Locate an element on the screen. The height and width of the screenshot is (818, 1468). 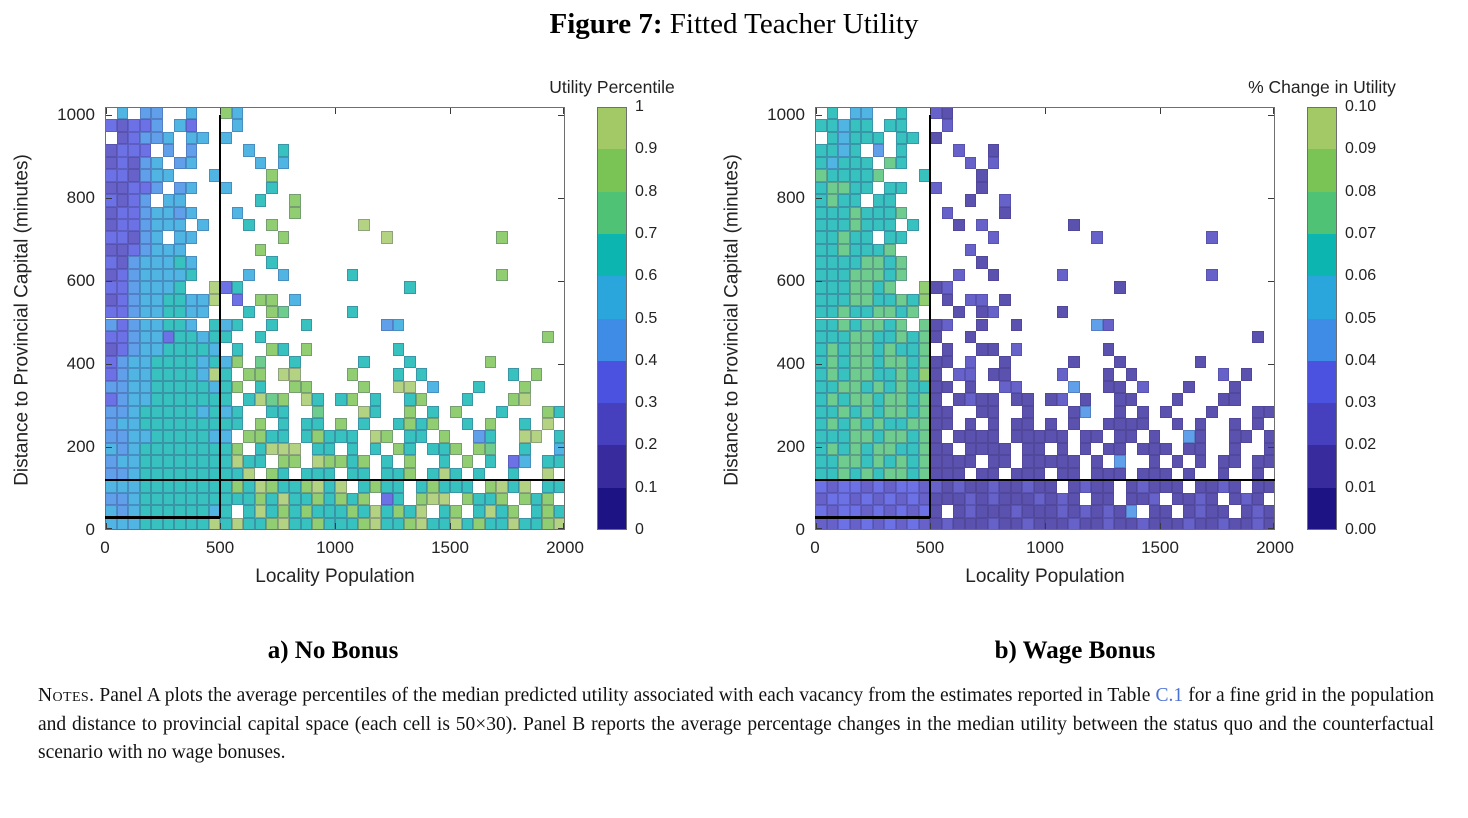
table-ref-link: C.1 is located at coordinates (1169, 695).